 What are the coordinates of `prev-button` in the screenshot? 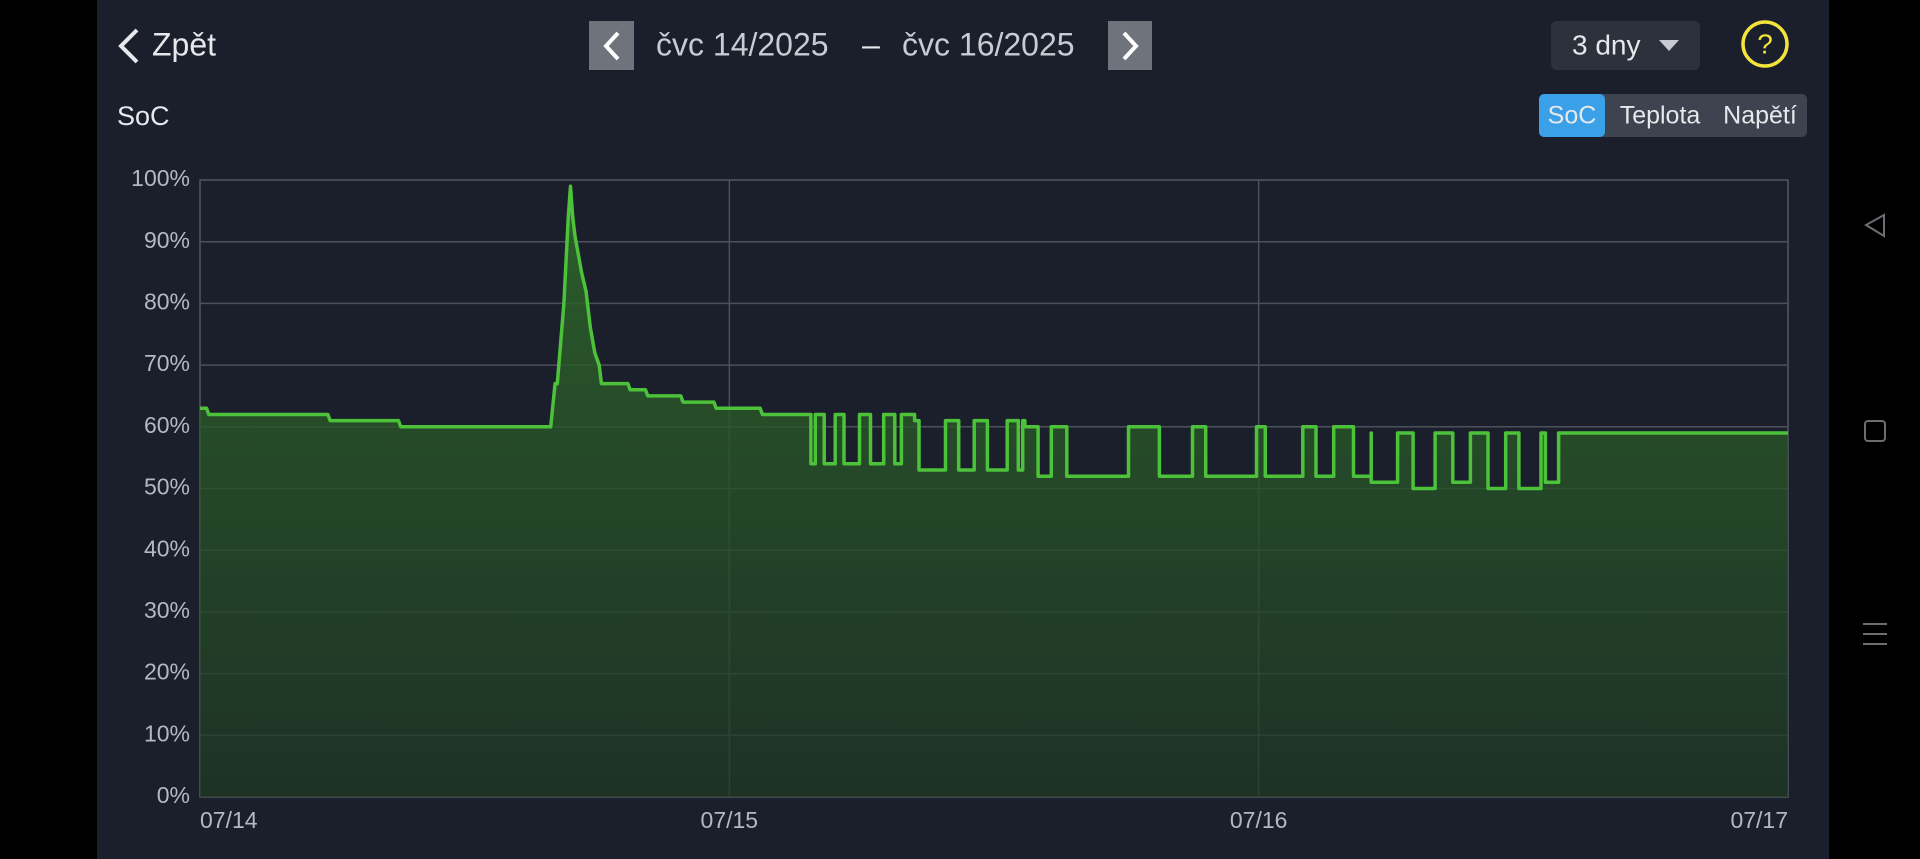 It's located at (611, 45).